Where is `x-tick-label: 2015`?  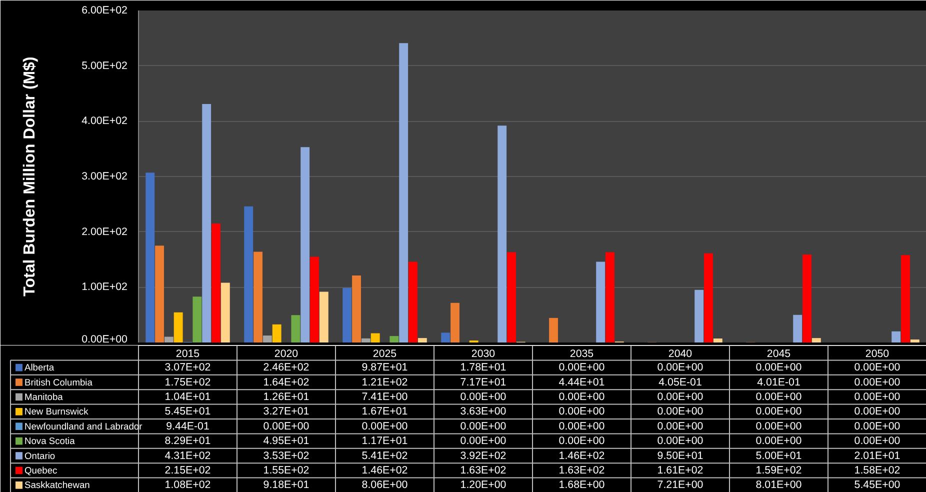
x-tick-label: 2015 is located at coordinates (188, 354).